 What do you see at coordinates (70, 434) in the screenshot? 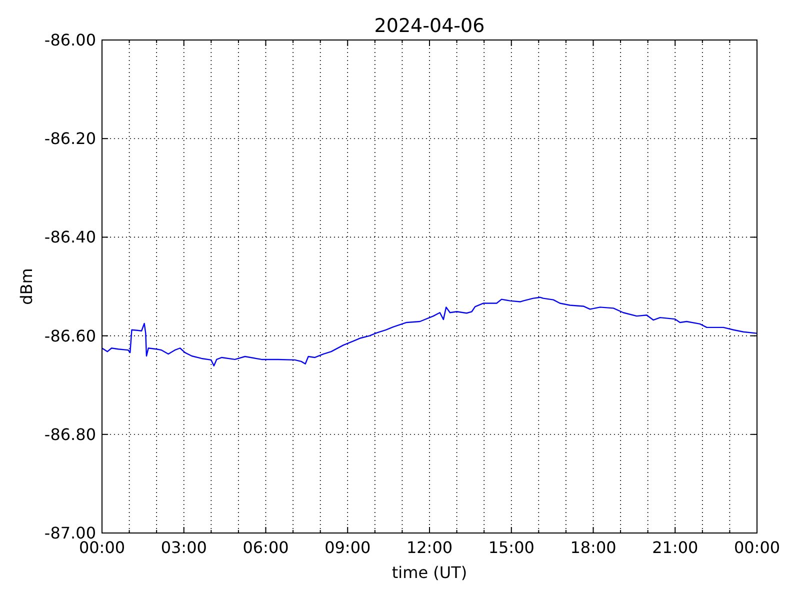
I see `y-tick-label: -86.80` at bounding box center [70, 434].